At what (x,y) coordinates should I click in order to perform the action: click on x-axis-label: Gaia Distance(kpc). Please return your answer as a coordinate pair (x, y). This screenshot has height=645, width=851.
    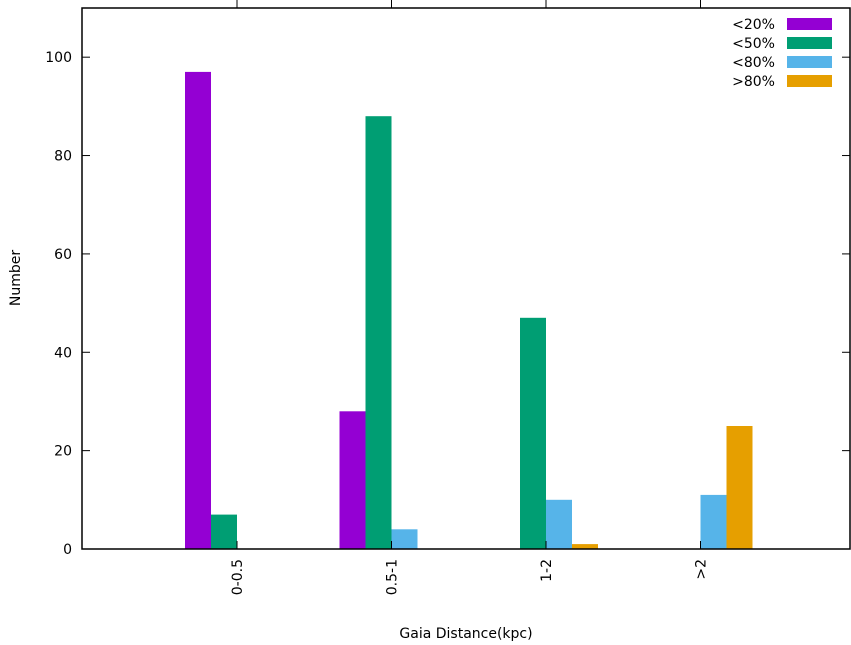
    Looking at the image, I should click on (465, 634).